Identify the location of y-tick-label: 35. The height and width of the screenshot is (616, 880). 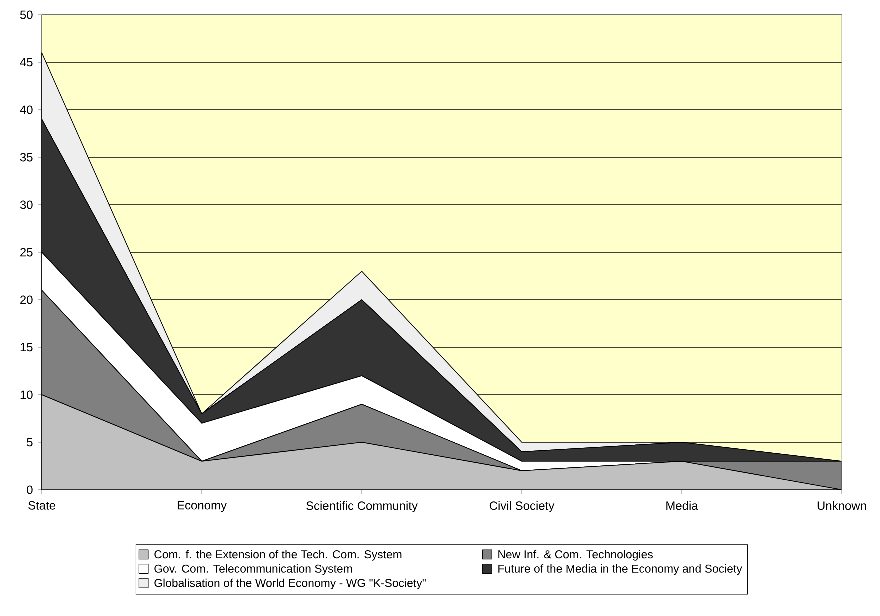
(26, 157).